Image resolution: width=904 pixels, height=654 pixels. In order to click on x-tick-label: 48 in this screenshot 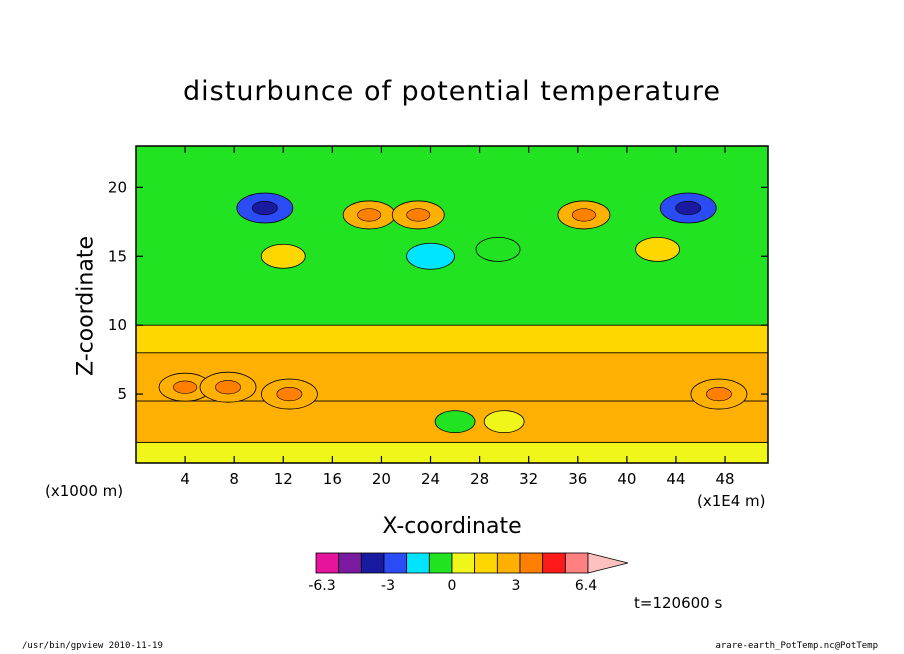, I will do `click(725, 479)`.